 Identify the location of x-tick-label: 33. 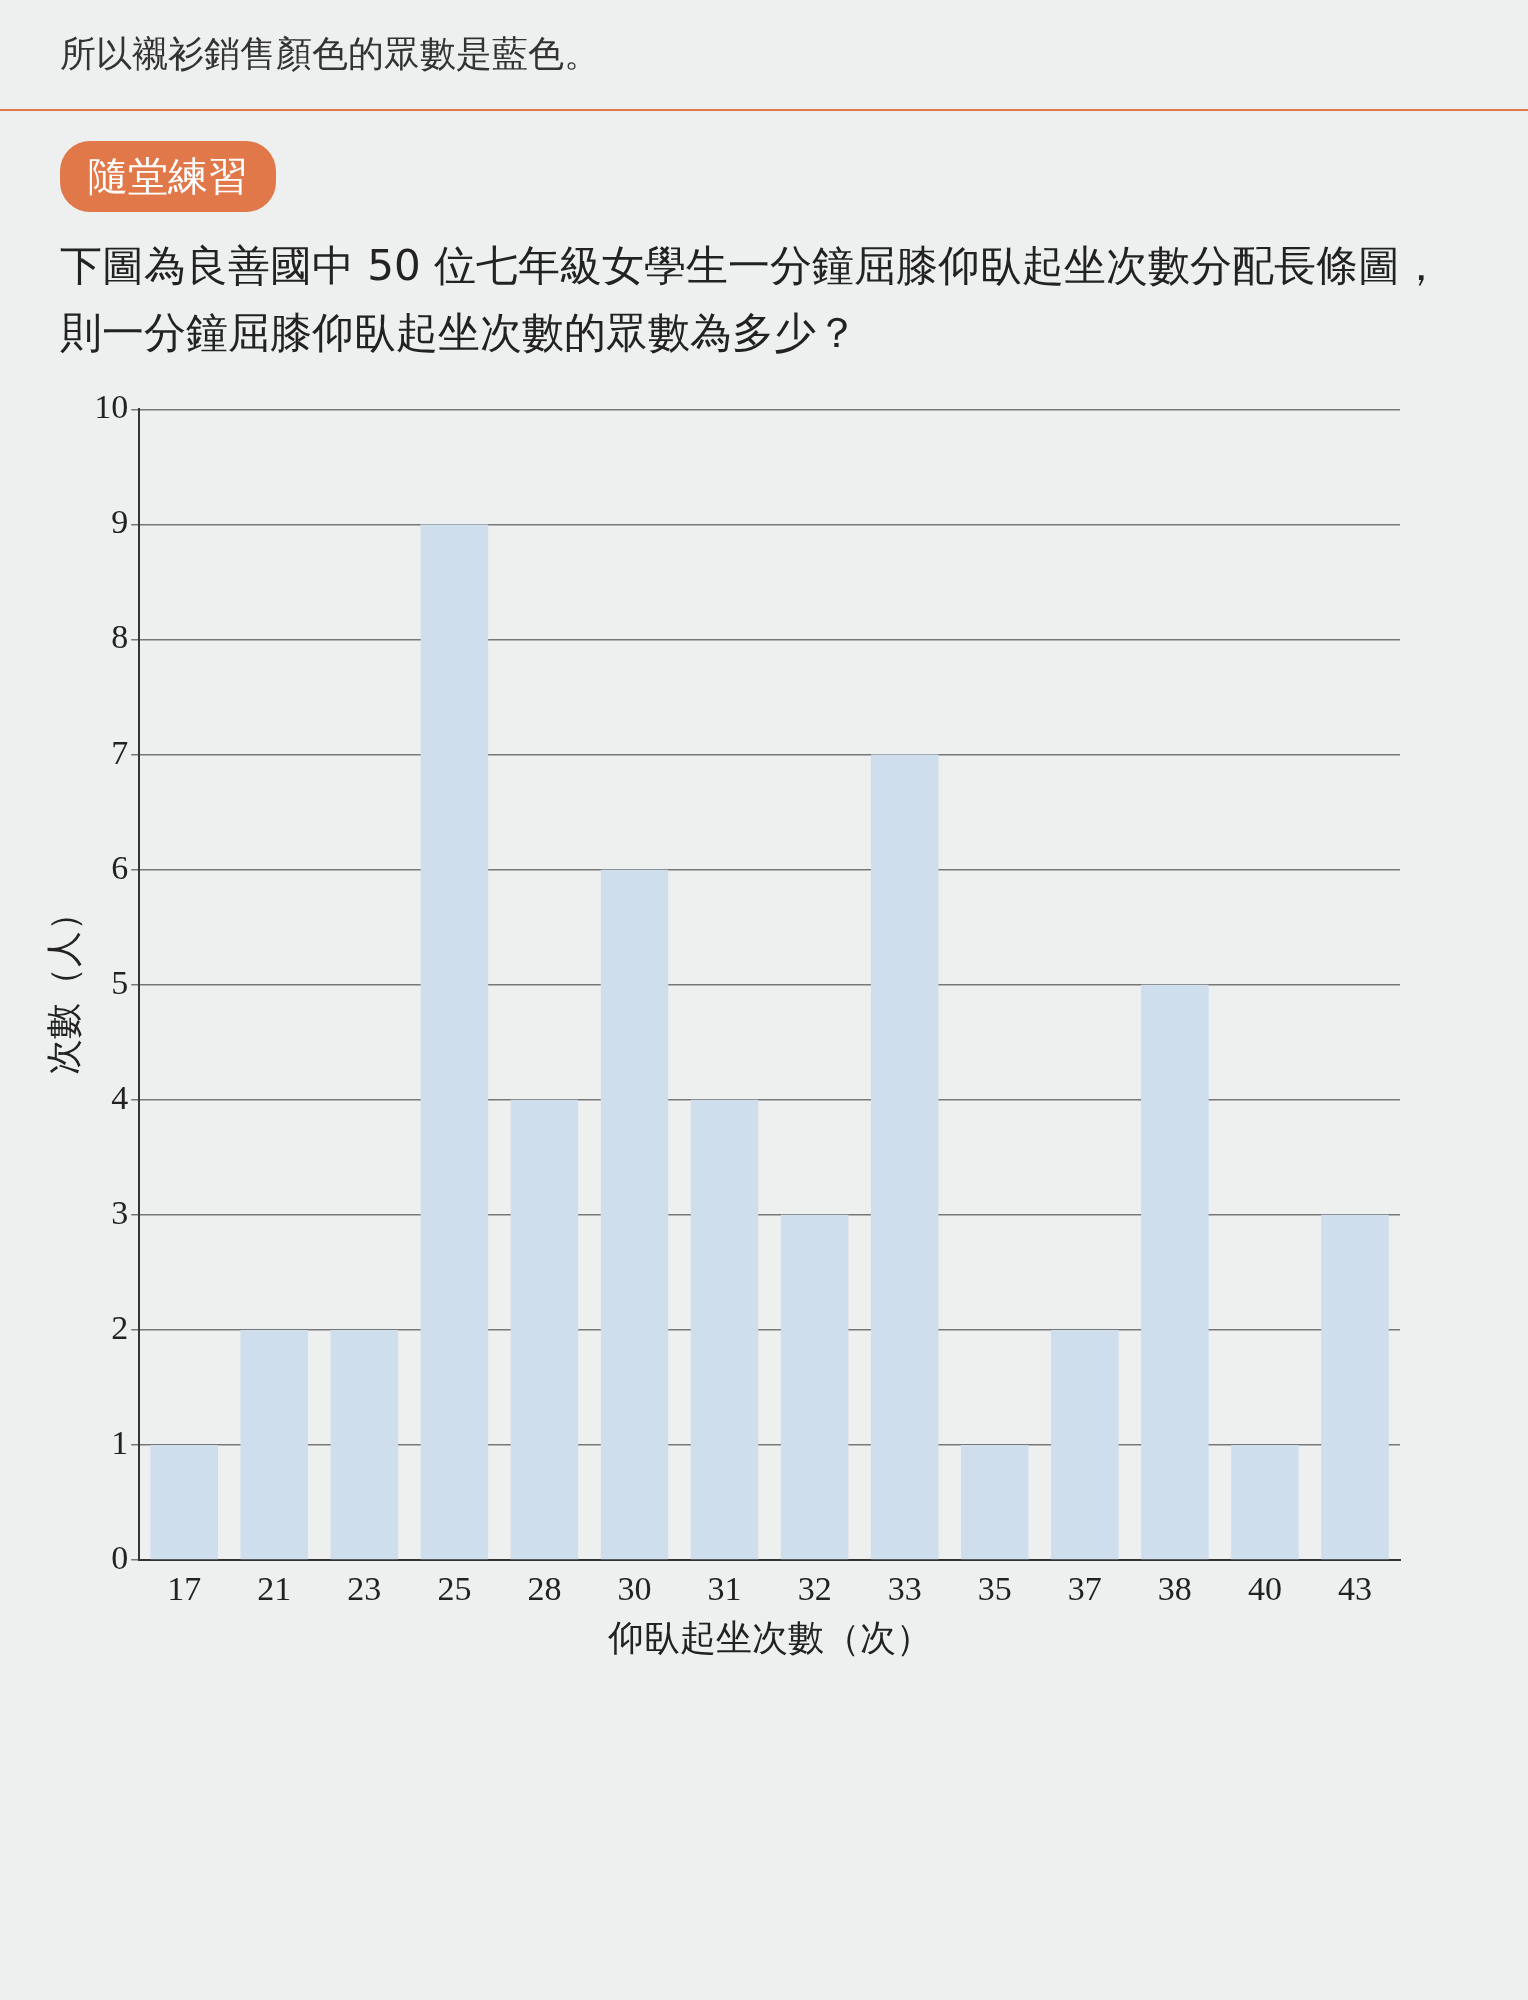
(904, 1589).